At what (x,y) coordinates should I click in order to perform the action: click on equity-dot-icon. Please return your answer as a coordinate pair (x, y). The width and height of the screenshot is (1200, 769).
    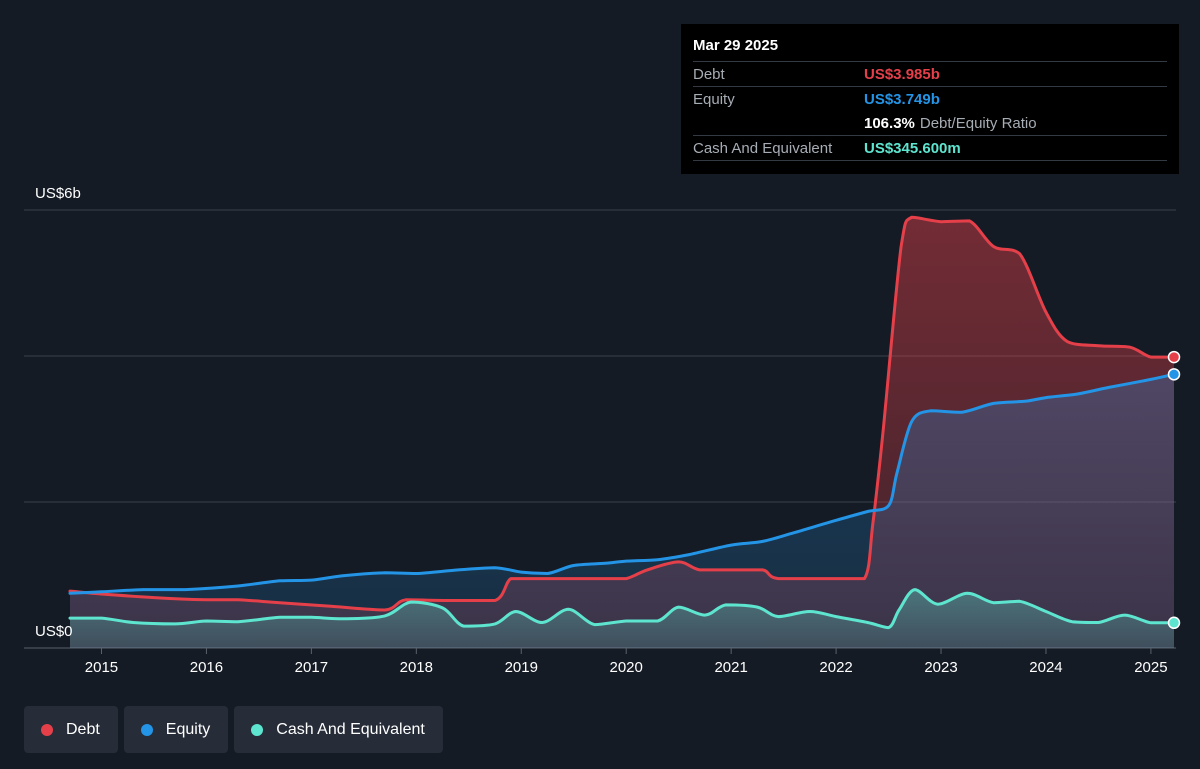
    Looking at the image, I should click on (146, 729).